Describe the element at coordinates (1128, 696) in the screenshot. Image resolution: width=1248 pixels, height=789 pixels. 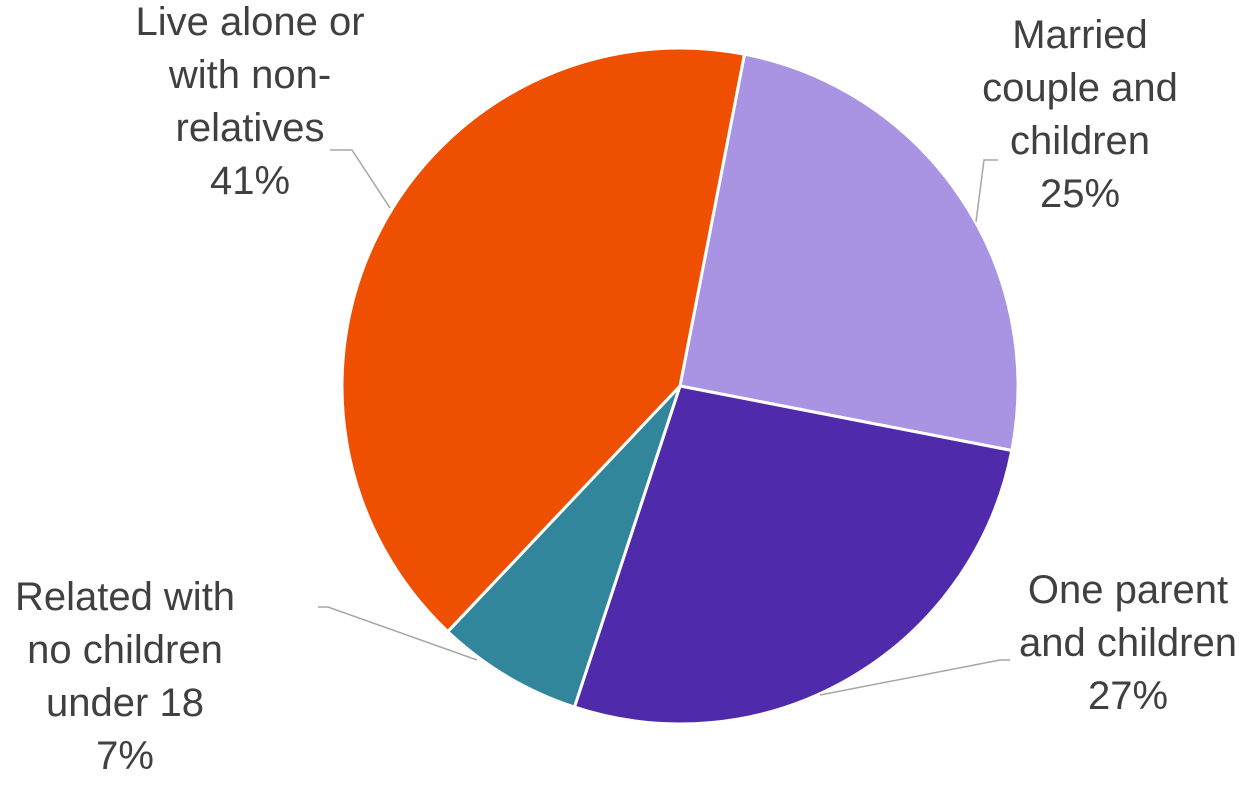
I see `data-label-value: 27%` at that location.